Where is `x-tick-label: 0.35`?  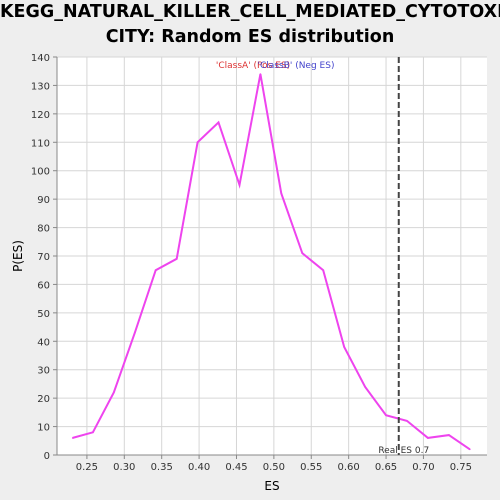
x-tick-label: 0.35 is located at coordinates (162, 467).